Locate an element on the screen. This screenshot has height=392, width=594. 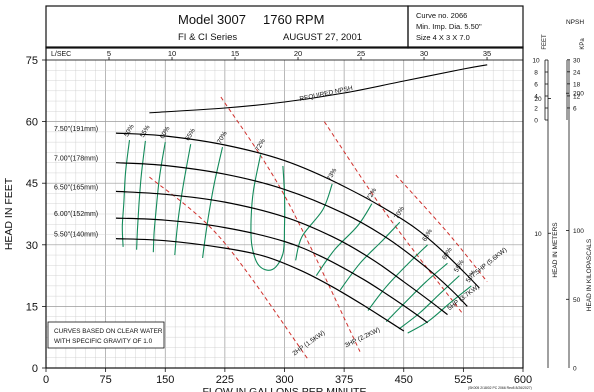
y-tick-label: 30 is located at coordinates (32, 246).